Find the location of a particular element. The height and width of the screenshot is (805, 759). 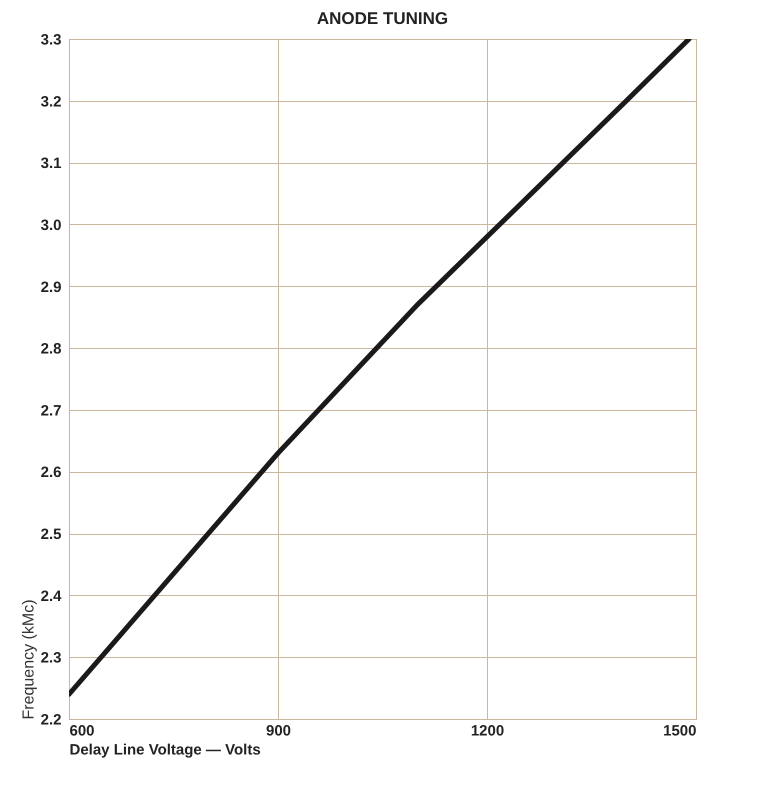

x-tick-label: 1500 is located at coordinates (679, 731).